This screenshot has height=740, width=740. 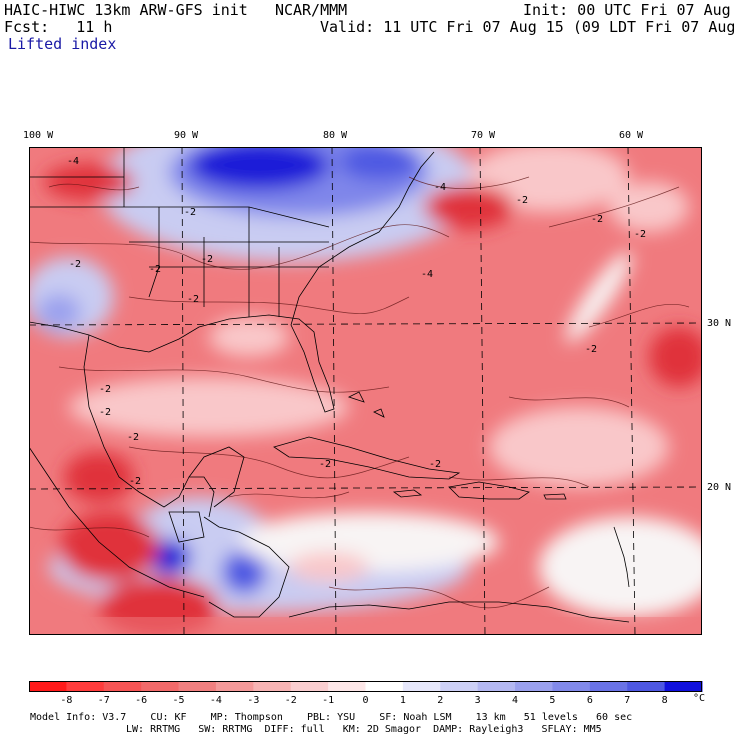 What do you see at coordinates (365, 700) in the screenshot?
I see `colorbar-tick-label: 0` at bounding box center [365, 700].